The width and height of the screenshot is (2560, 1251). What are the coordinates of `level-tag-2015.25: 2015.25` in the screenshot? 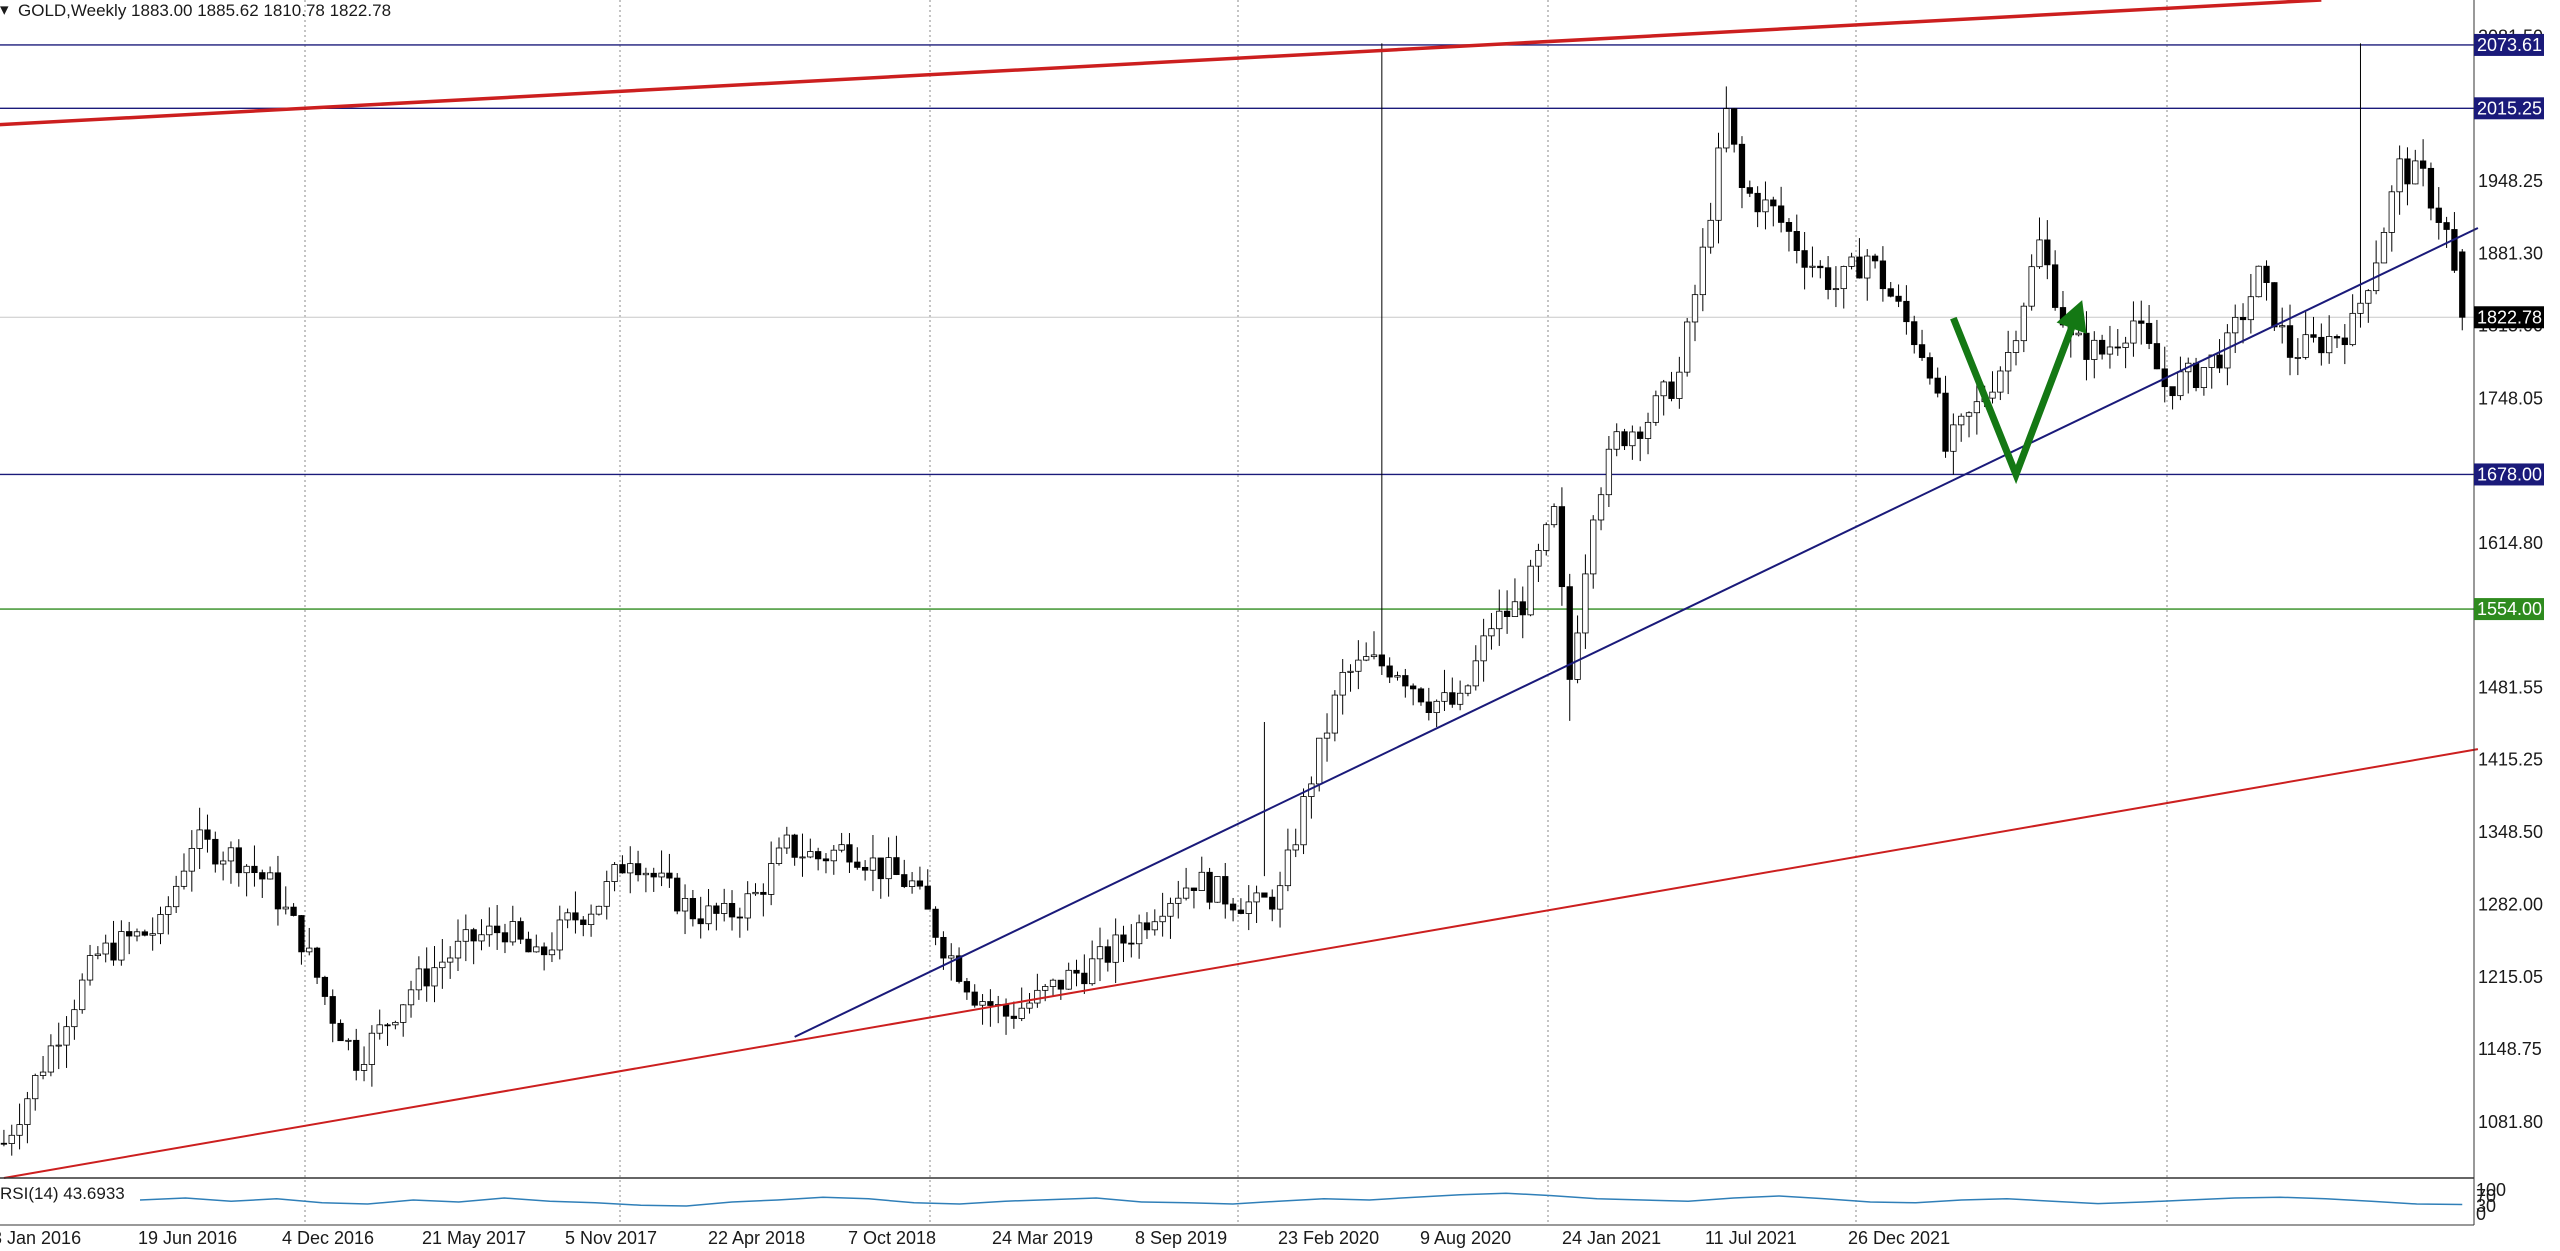 It's located at (2509, 108).